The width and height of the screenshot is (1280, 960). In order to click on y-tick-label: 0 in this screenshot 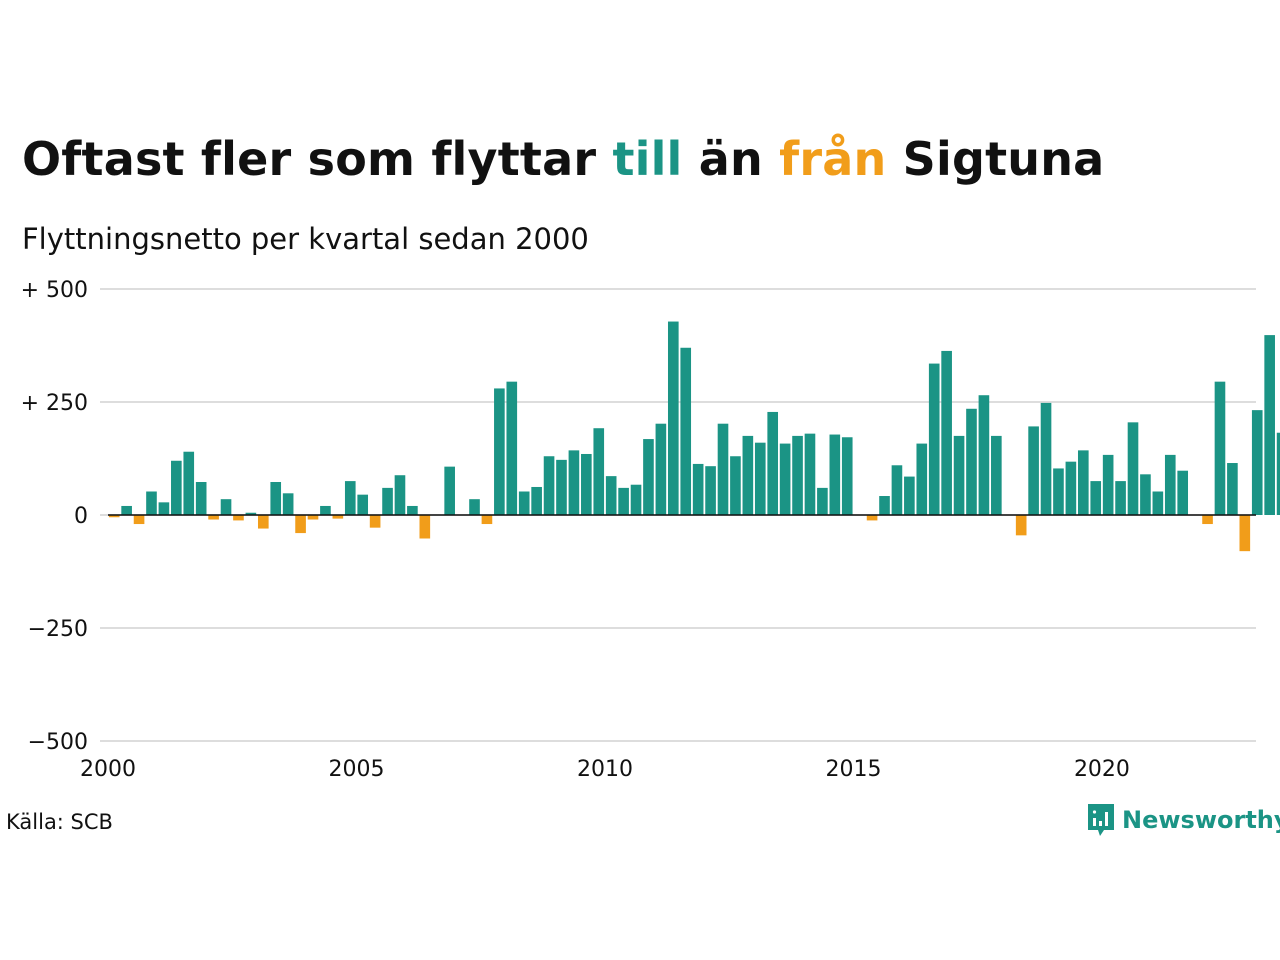, I will do `click(81, 516)`.